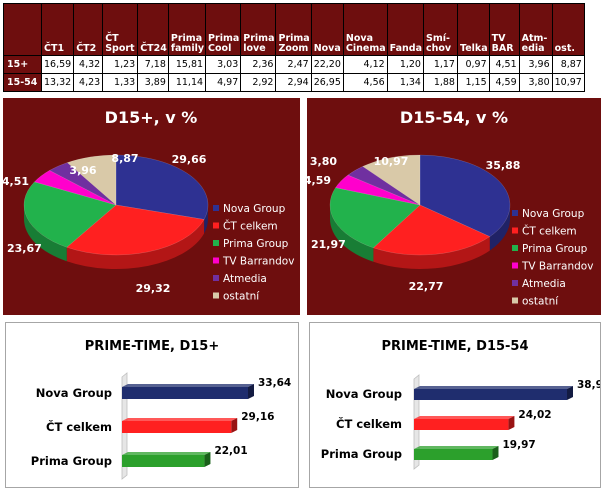  I want to click on table-cell: 8,87, so click(568, 64).